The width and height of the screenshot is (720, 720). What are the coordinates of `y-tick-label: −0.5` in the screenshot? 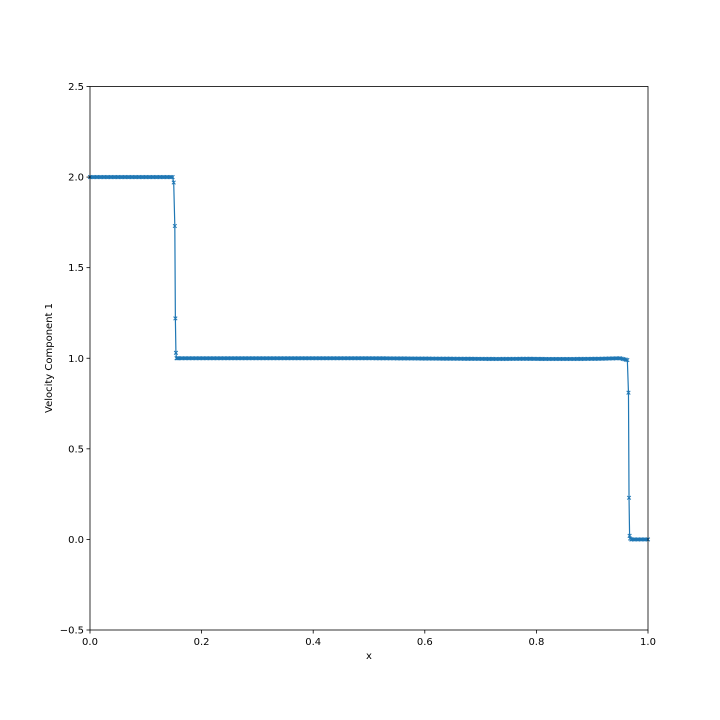 It's located at (72, 631).